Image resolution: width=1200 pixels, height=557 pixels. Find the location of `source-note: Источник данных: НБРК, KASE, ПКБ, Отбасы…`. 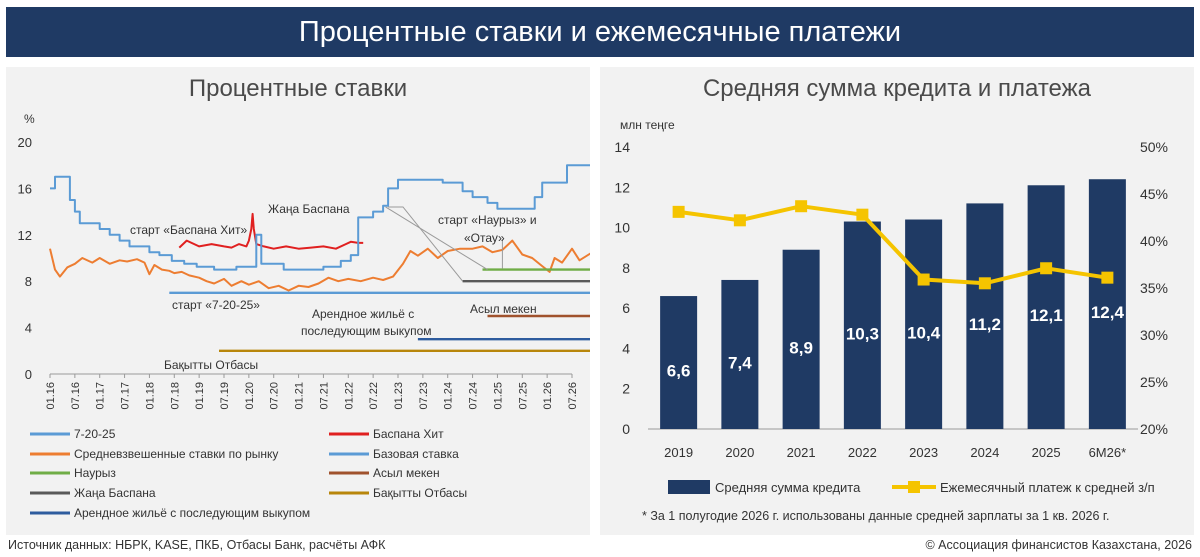

source-note: Источник данных: НБРК, KASE, ПКБ, Отбасы… is located at coordinates (197, 545).